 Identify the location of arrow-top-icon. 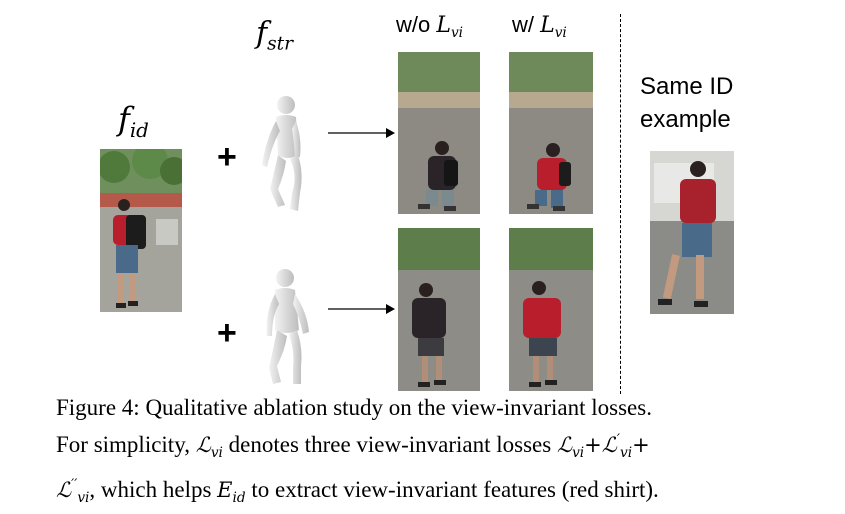
(361, 133).